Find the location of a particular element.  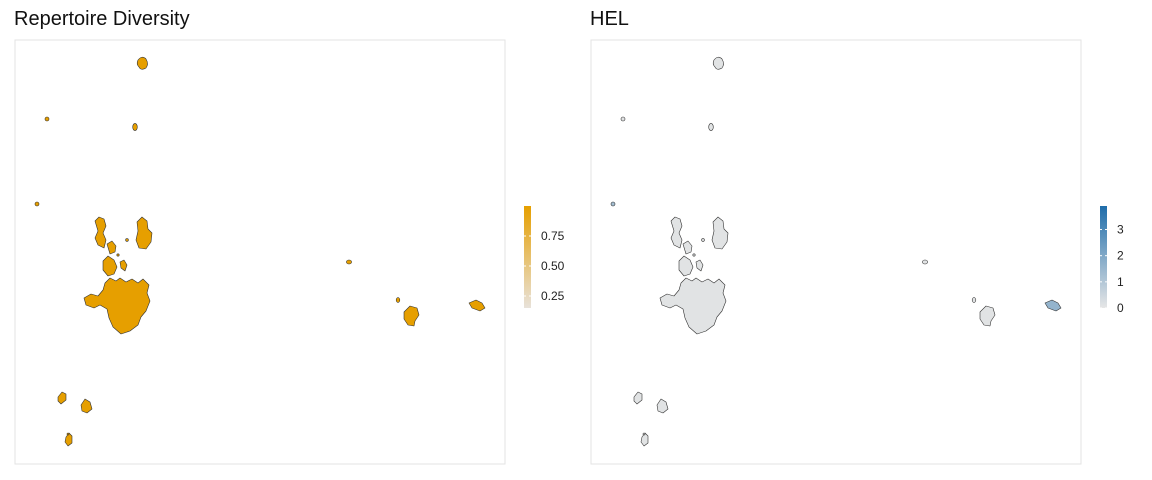

colorbar-ticks: 0 1 2 3 is located at coordinates (1112, 269).